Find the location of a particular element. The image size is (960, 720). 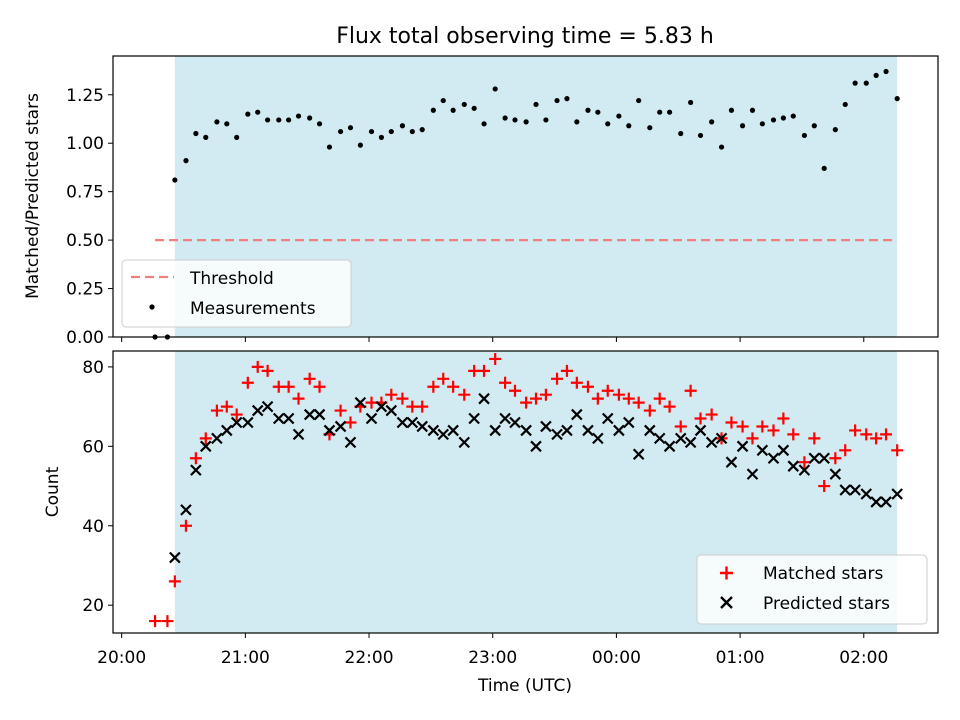

y-tick-label: 40 is located at coordinates (93, 527).